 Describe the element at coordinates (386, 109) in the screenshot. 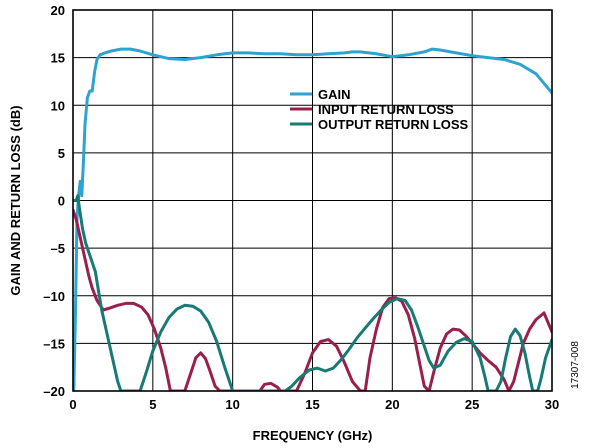

I see `legend-label: INPUT RETURN LOSS` at that location.